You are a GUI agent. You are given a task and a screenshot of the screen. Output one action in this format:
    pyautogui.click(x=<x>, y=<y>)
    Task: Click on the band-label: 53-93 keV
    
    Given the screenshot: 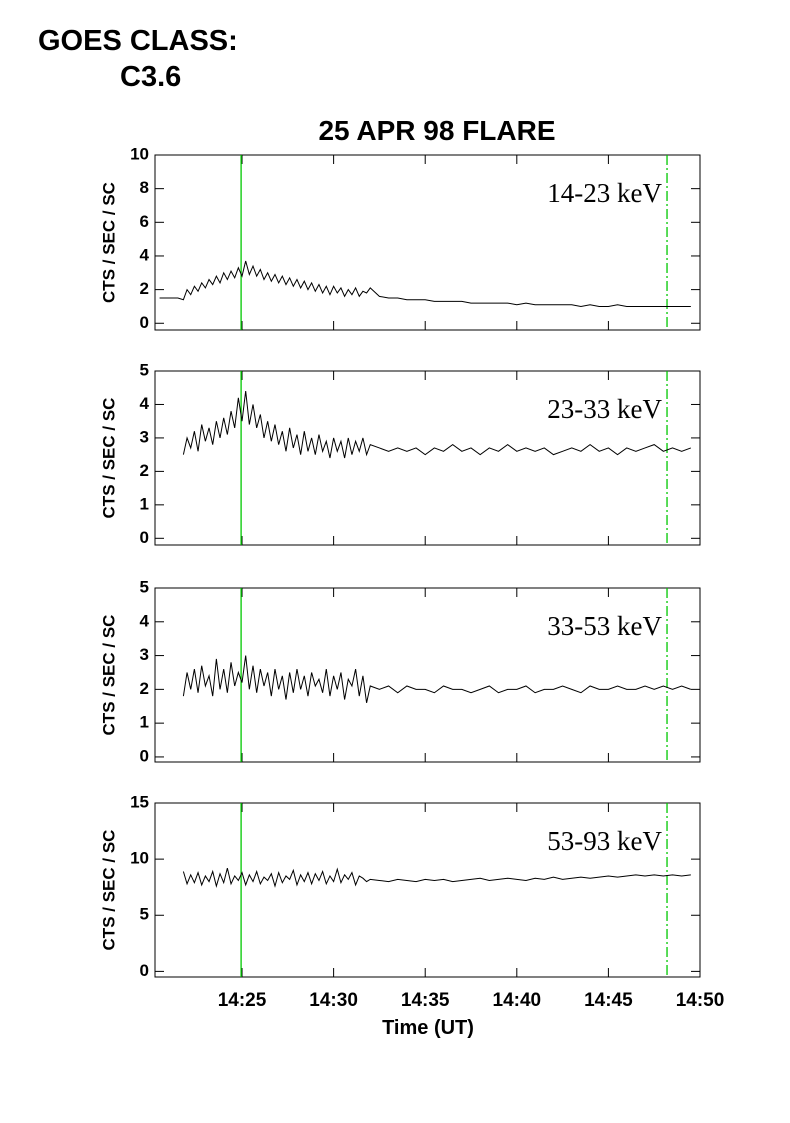 What is the action you would take?
    pyautogui.click(x=604, y=841)
    